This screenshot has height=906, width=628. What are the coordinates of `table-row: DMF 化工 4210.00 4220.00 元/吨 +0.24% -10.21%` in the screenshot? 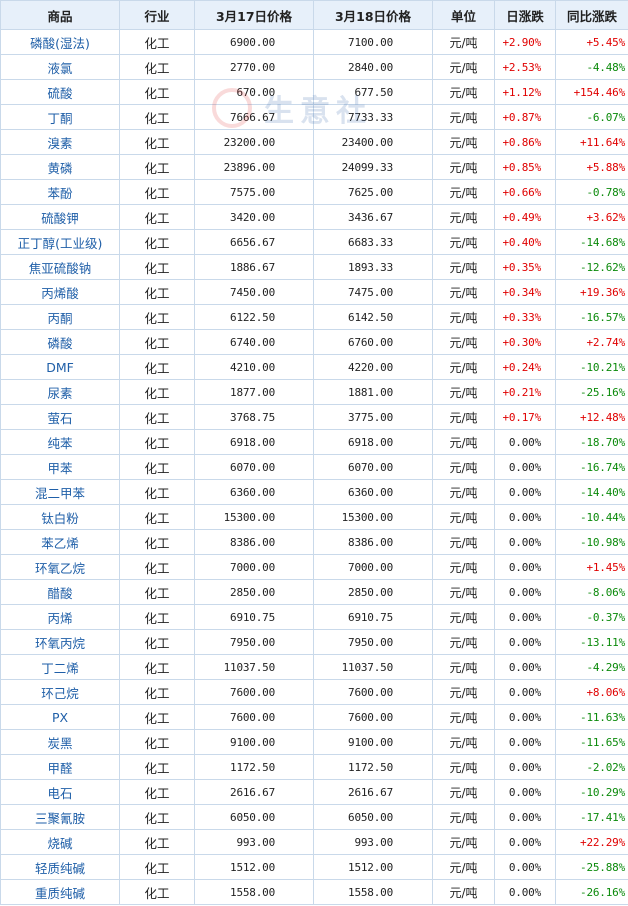 It's located at (314, 367).